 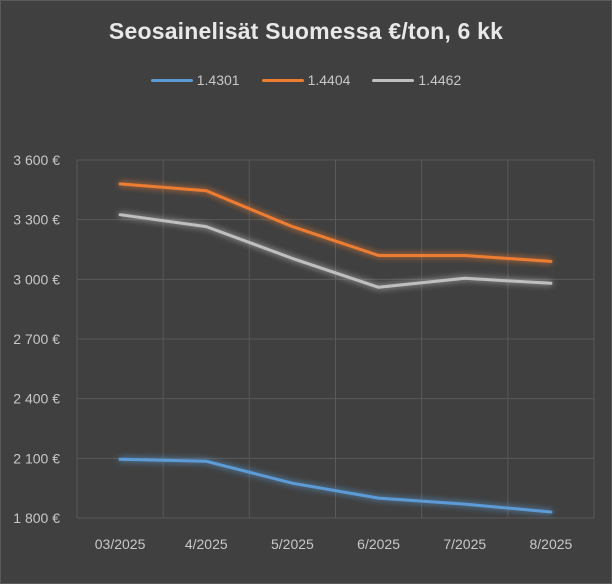 I want to click on x-tick-label: 03/2025, so click(x=120, y=544).